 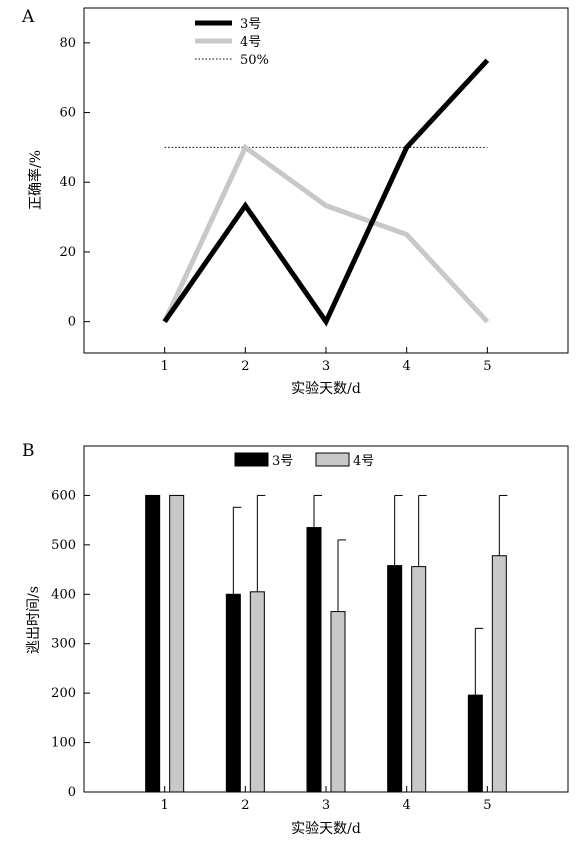 I want to click on panel-b-x-axis: 1 2 3 4 5, so click(x=326, y=799).